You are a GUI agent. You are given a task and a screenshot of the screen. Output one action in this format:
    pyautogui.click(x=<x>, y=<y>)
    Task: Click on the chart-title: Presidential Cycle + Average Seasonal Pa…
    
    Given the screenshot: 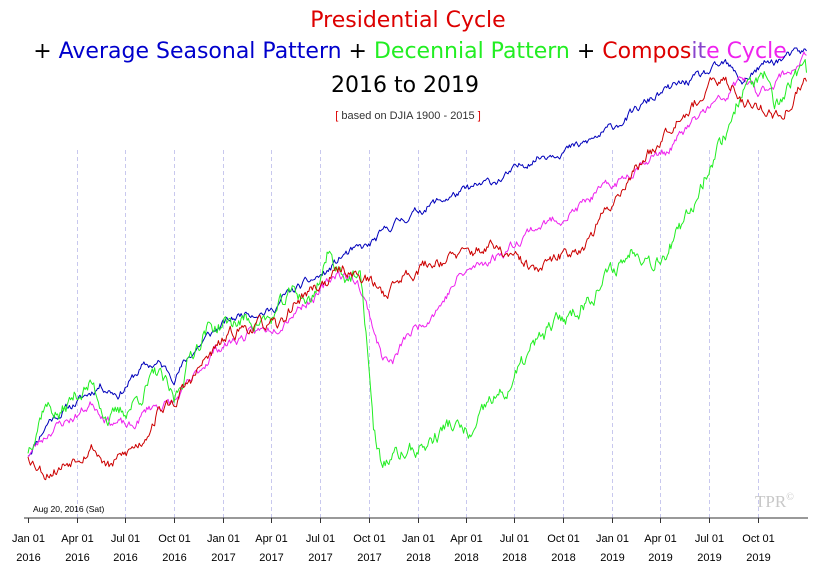 What is the action you would take?
    pyautogui.click(x=410, y=53)
    